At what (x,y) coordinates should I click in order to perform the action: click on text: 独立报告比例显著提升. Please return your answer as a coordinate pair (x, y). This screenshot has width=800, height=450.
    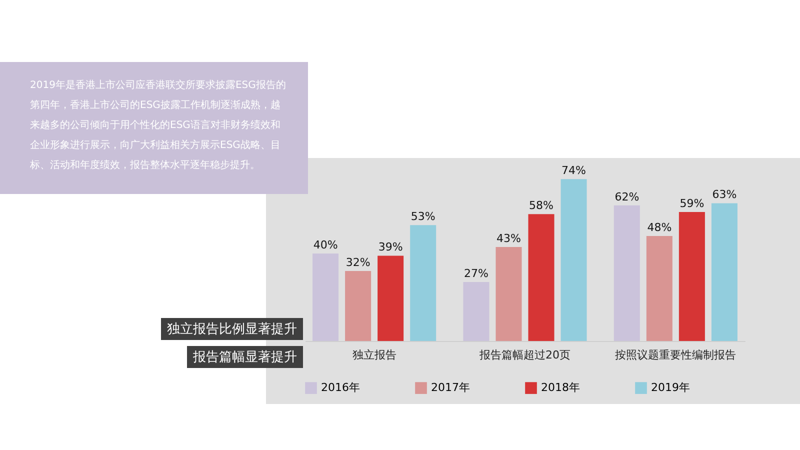
    Looking at the image, I should click on (232, 329).